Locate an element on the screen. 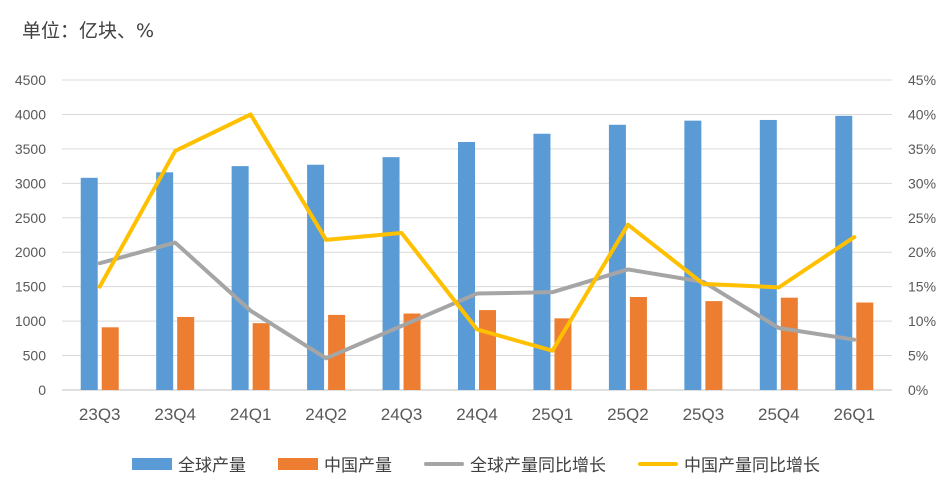  x-tick-label: 26Q1 is located at coordinates (854, 414).